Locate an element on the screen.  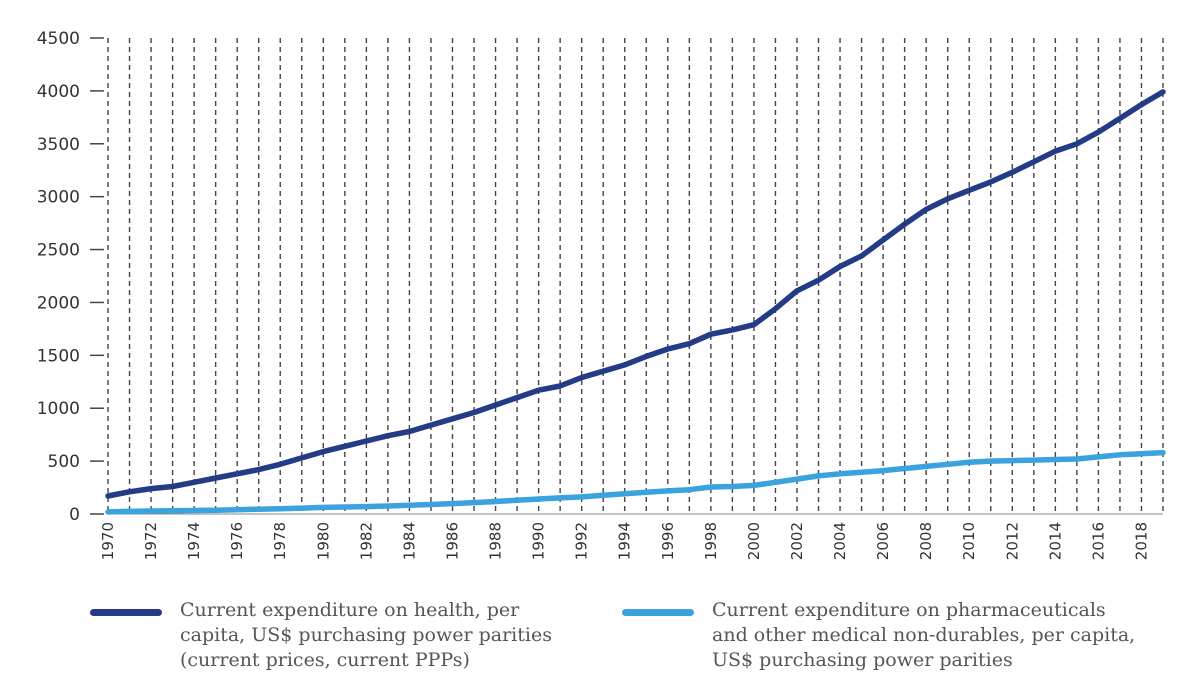
x-tick-label: 1998 is located at coordinates (711, 541).